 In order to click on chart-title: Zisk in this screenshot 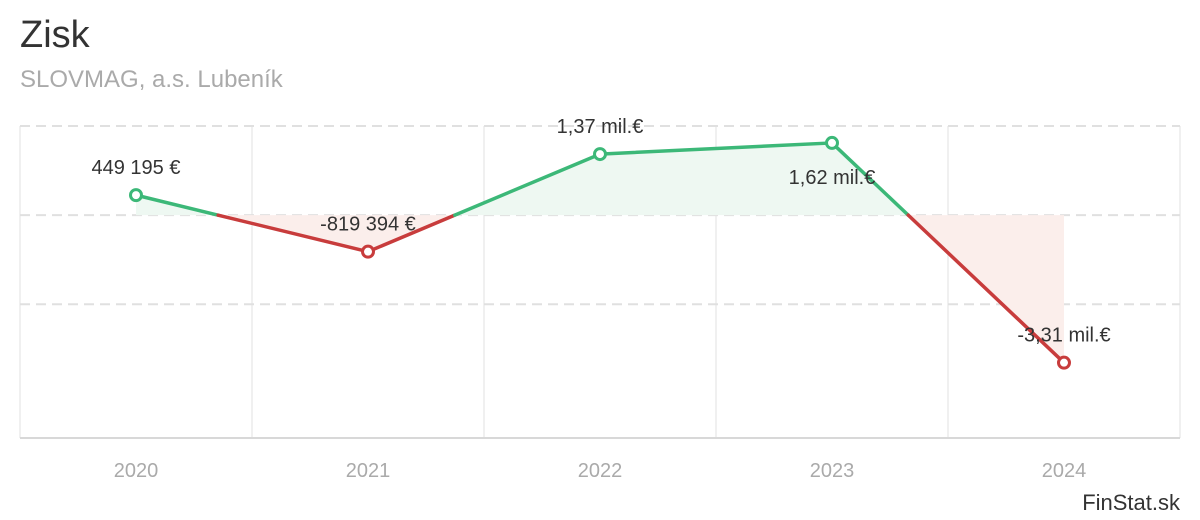, I will do `click(55, 35)`.